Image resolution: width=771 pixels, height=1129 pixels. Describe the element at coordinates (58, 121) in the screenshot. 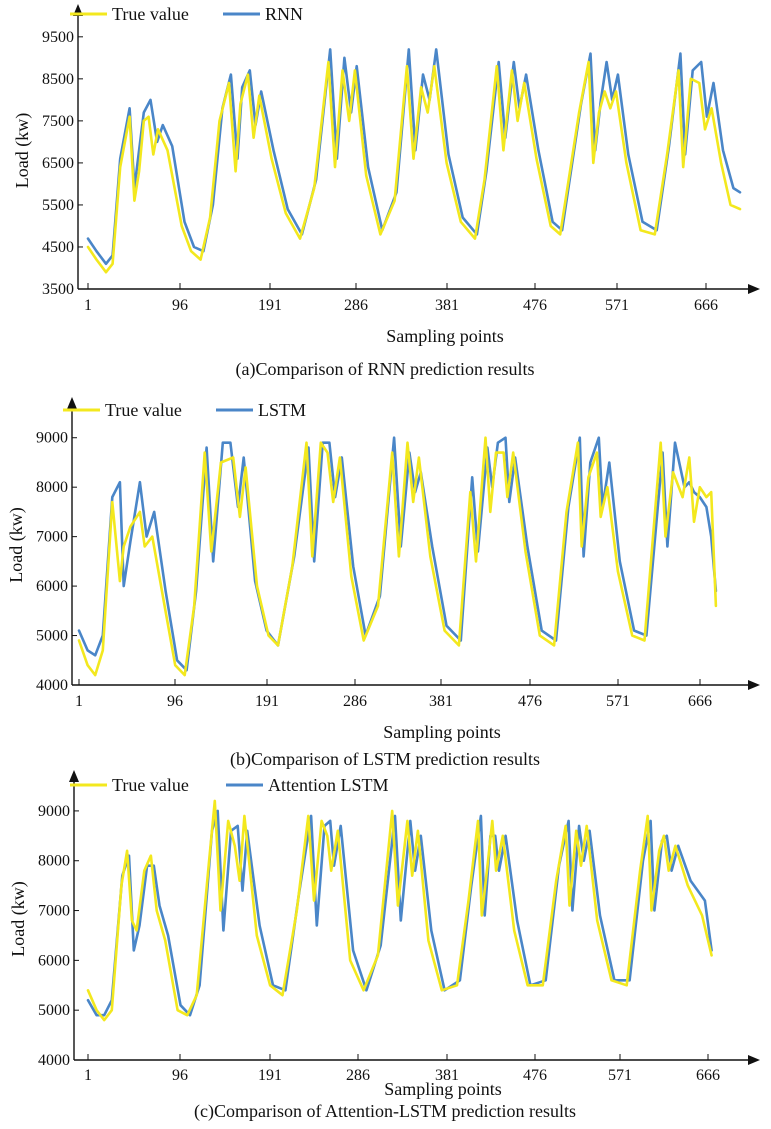

I see `y-tick-label: 7500` at that location.